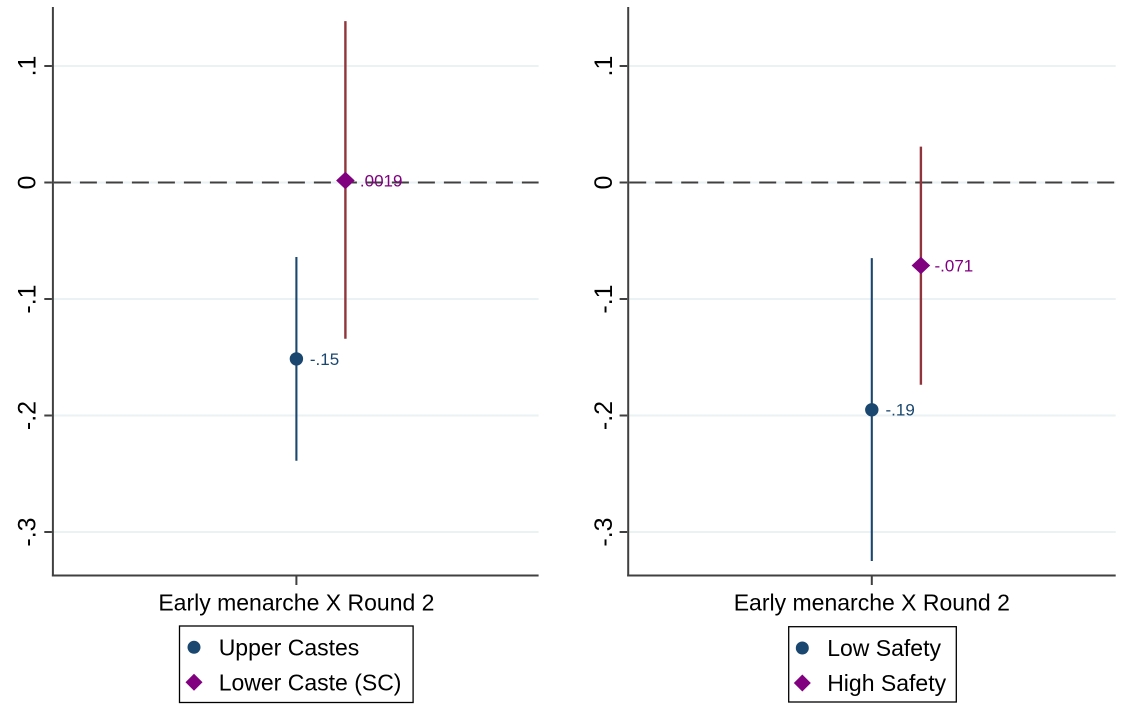 The height and width of the screenshot is (726, 1136). Describe the element at coordinates (886, 683) in the screenshot. I see `svg-text: High Safety` at that location.